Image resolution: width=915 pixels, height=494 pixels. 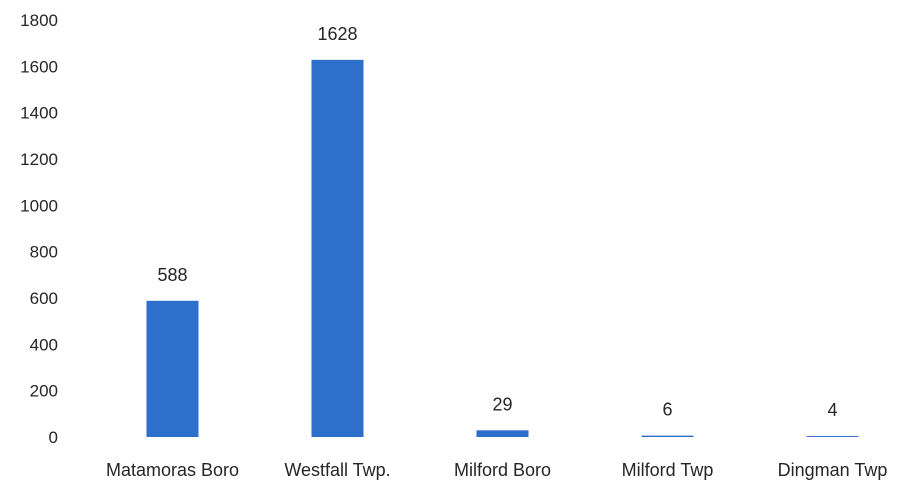 I want to click on data-label: 6, so click(x=667, y=410).